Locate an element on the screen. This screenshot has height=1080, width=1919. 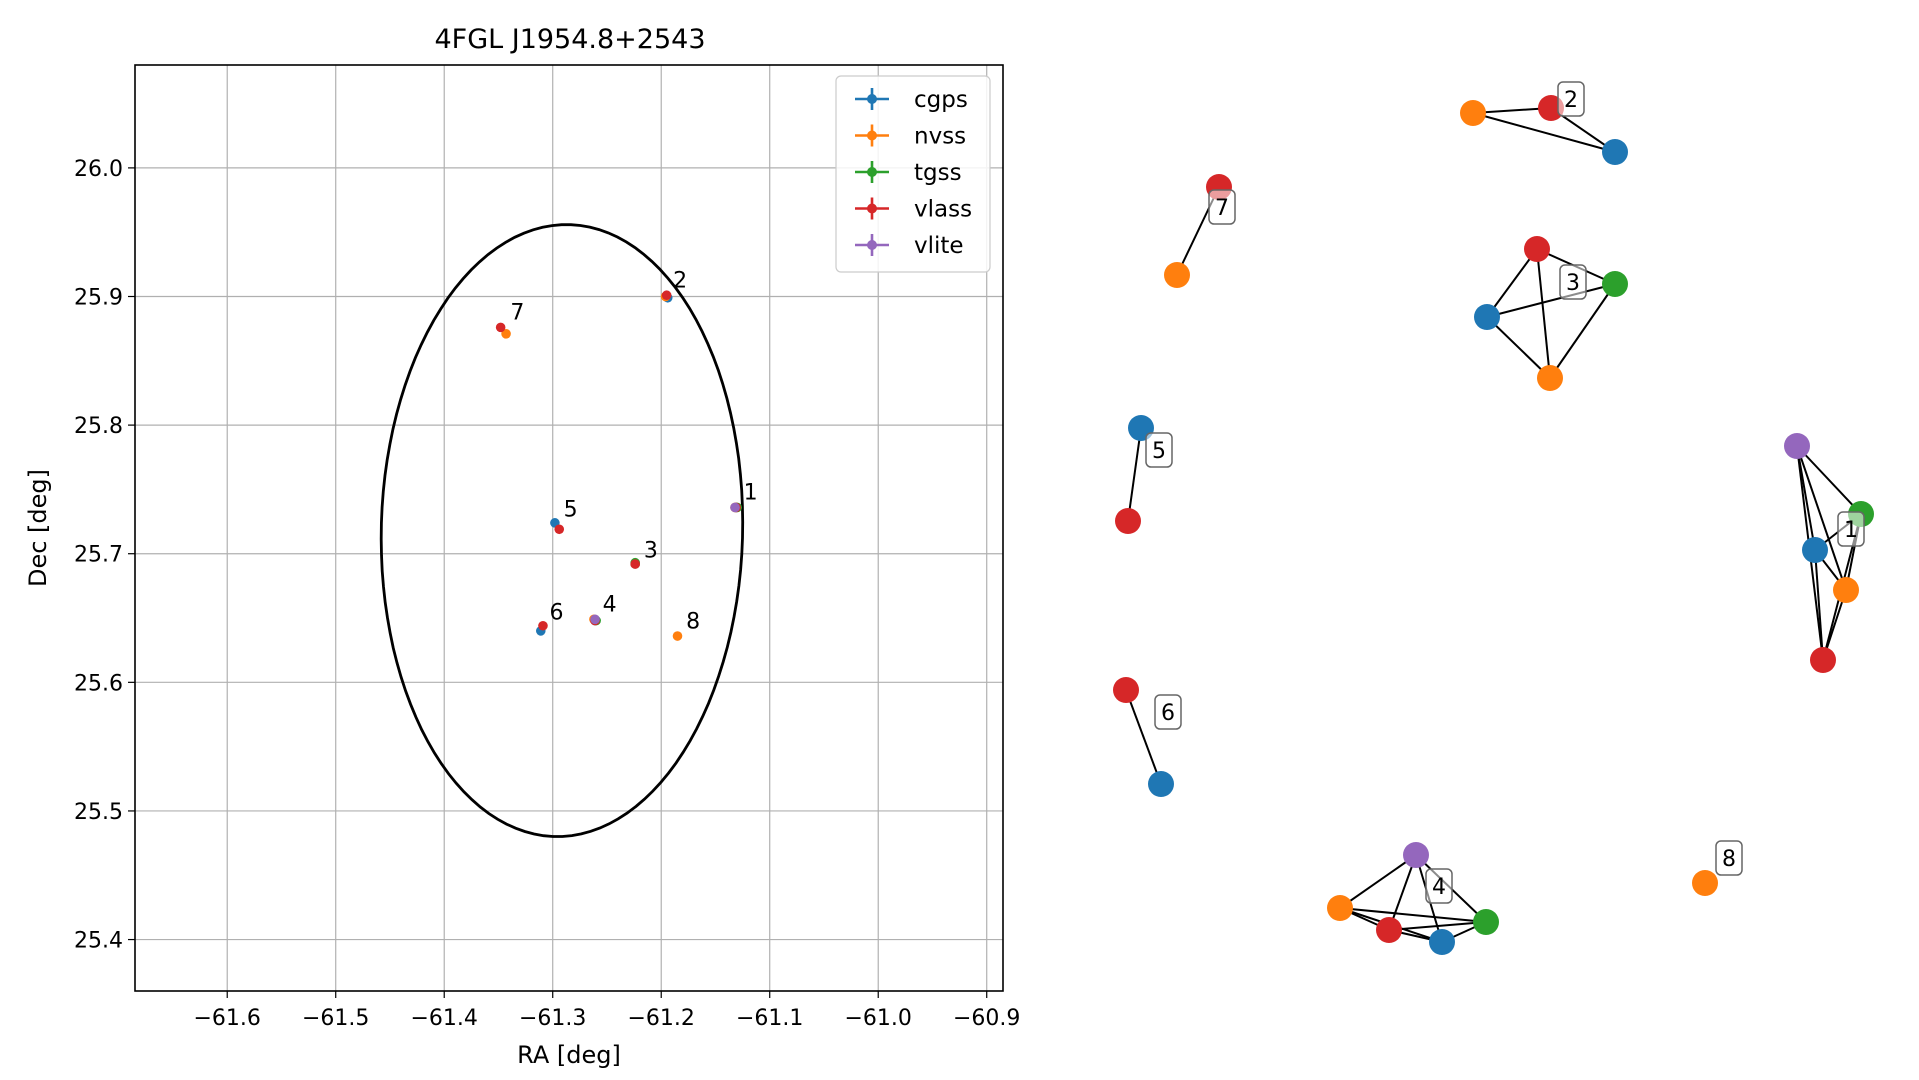
graph-label-text: 6 is located at coordinates (1168, 713).